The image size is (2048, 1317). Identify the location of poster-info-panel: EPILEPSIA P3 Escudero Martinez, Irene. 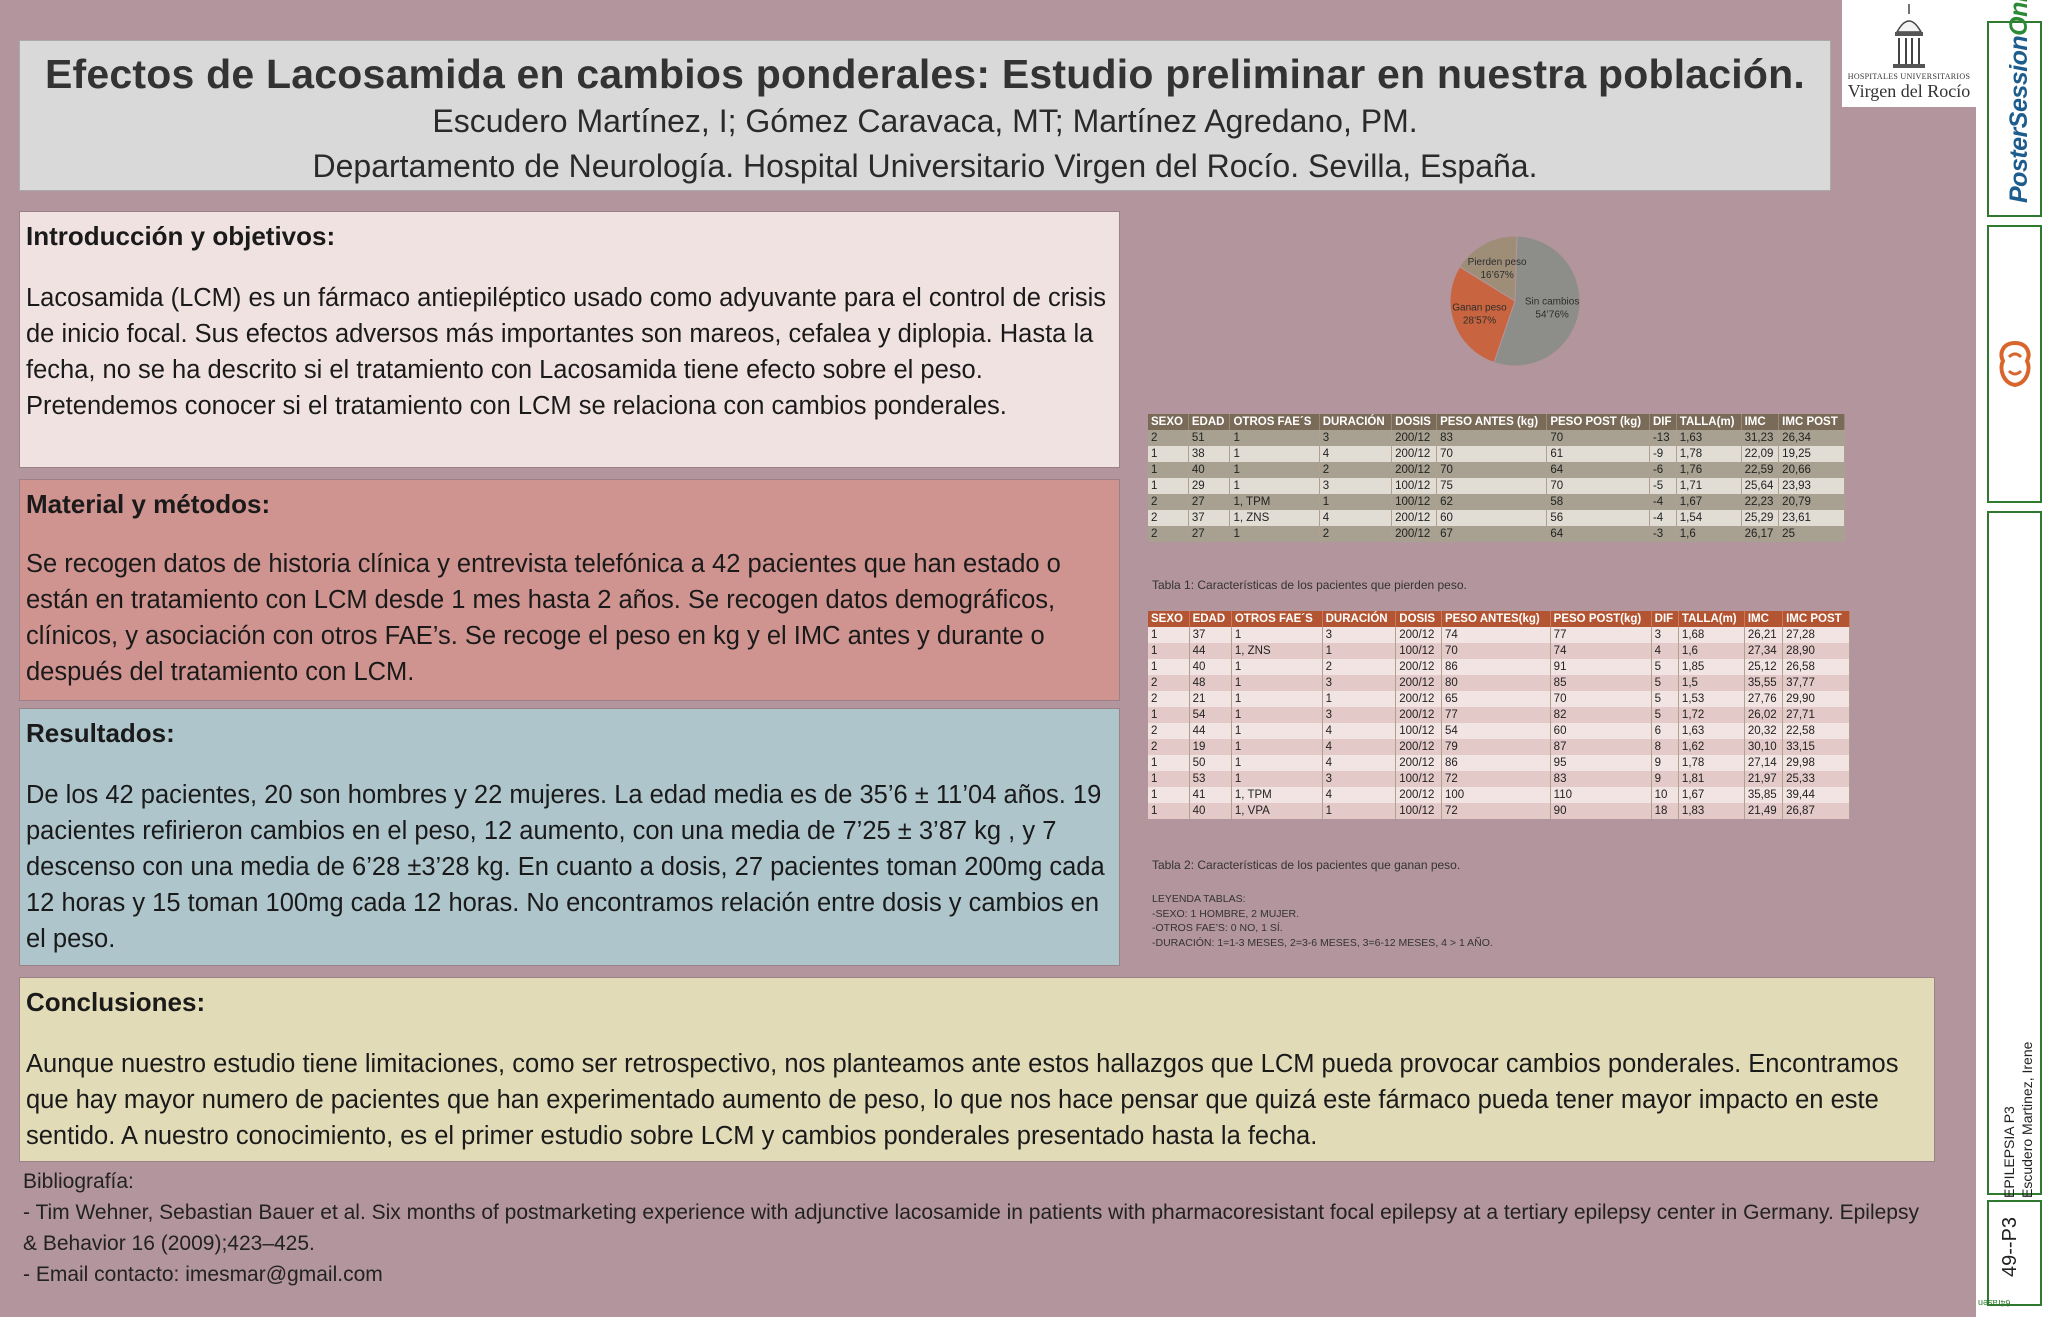
(2014, 854).